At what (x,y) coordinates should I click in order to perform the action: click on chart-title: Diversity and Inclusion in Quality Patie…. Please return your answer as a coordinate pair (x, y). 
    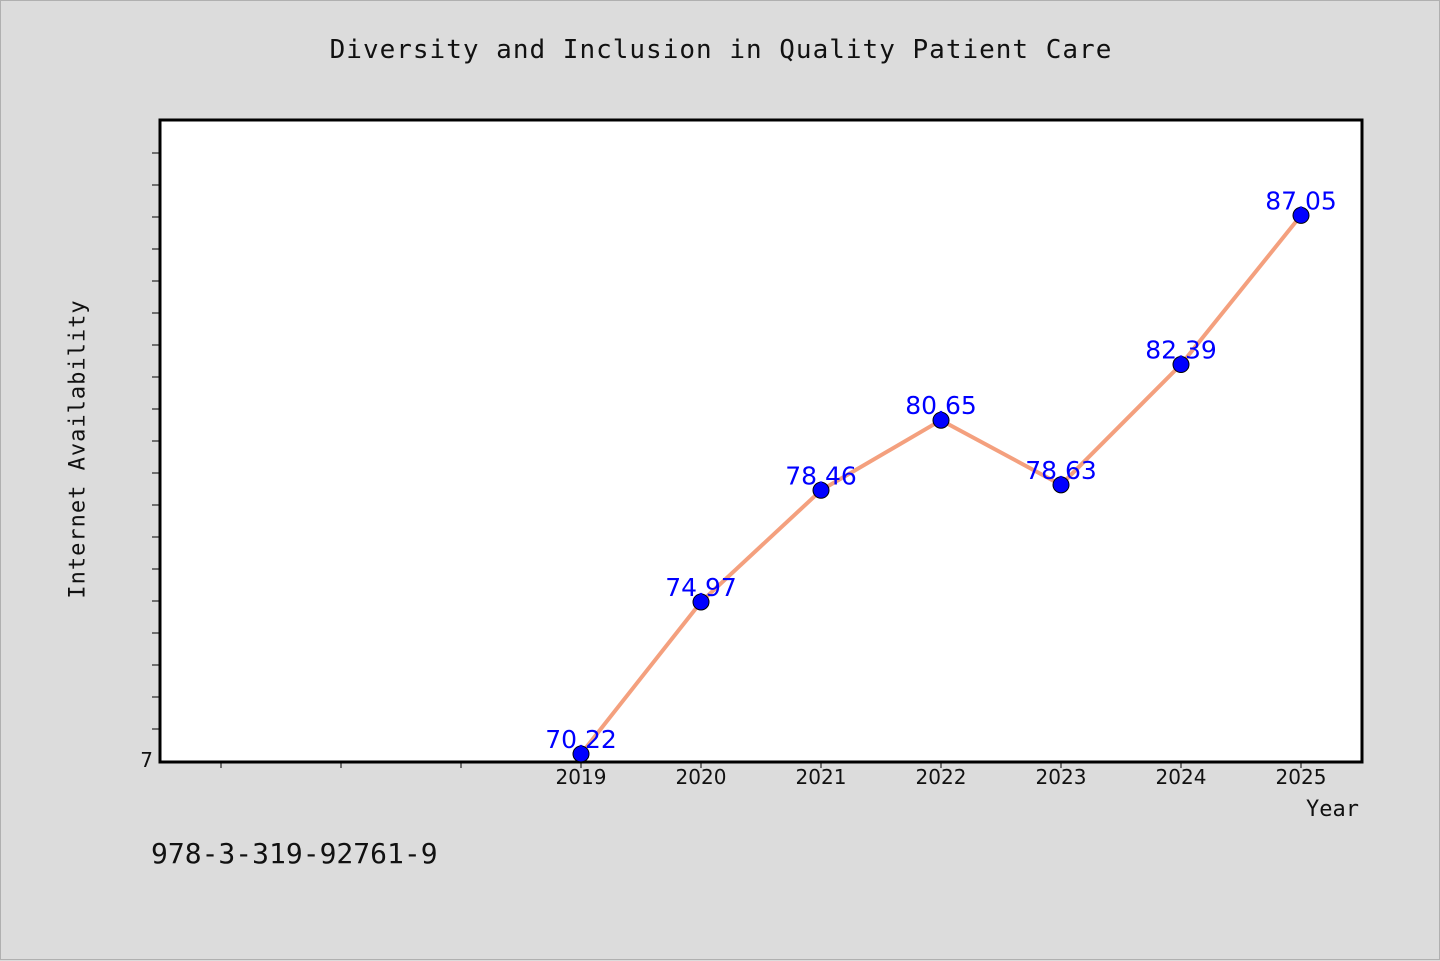
    Looking at the image, I should click on (721, 50).